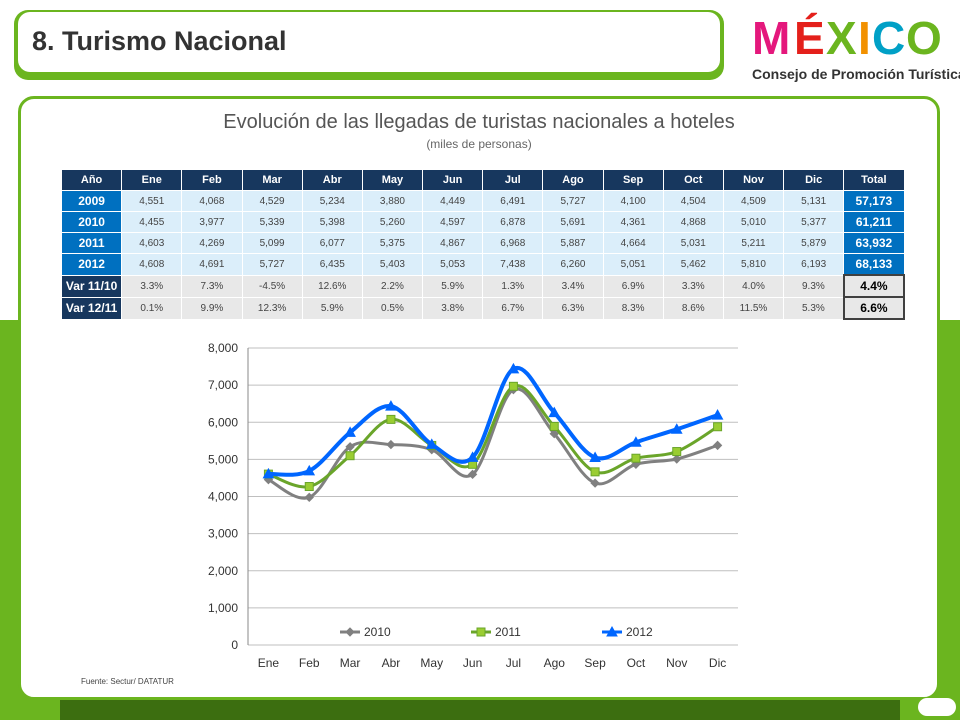 This screenshot has width=960, height=720. I want to click on table-cell: 12.6%, so click(332, 286).